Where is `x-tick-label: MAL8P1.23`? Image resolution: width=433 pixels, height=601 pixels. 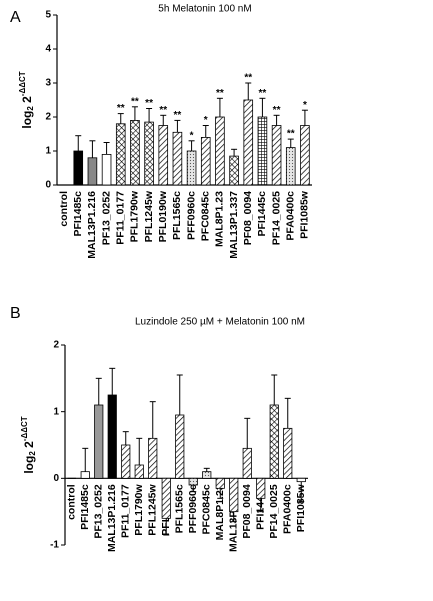
x-tick-label: MAL8P1.23 is located at coordinates (220, 219).